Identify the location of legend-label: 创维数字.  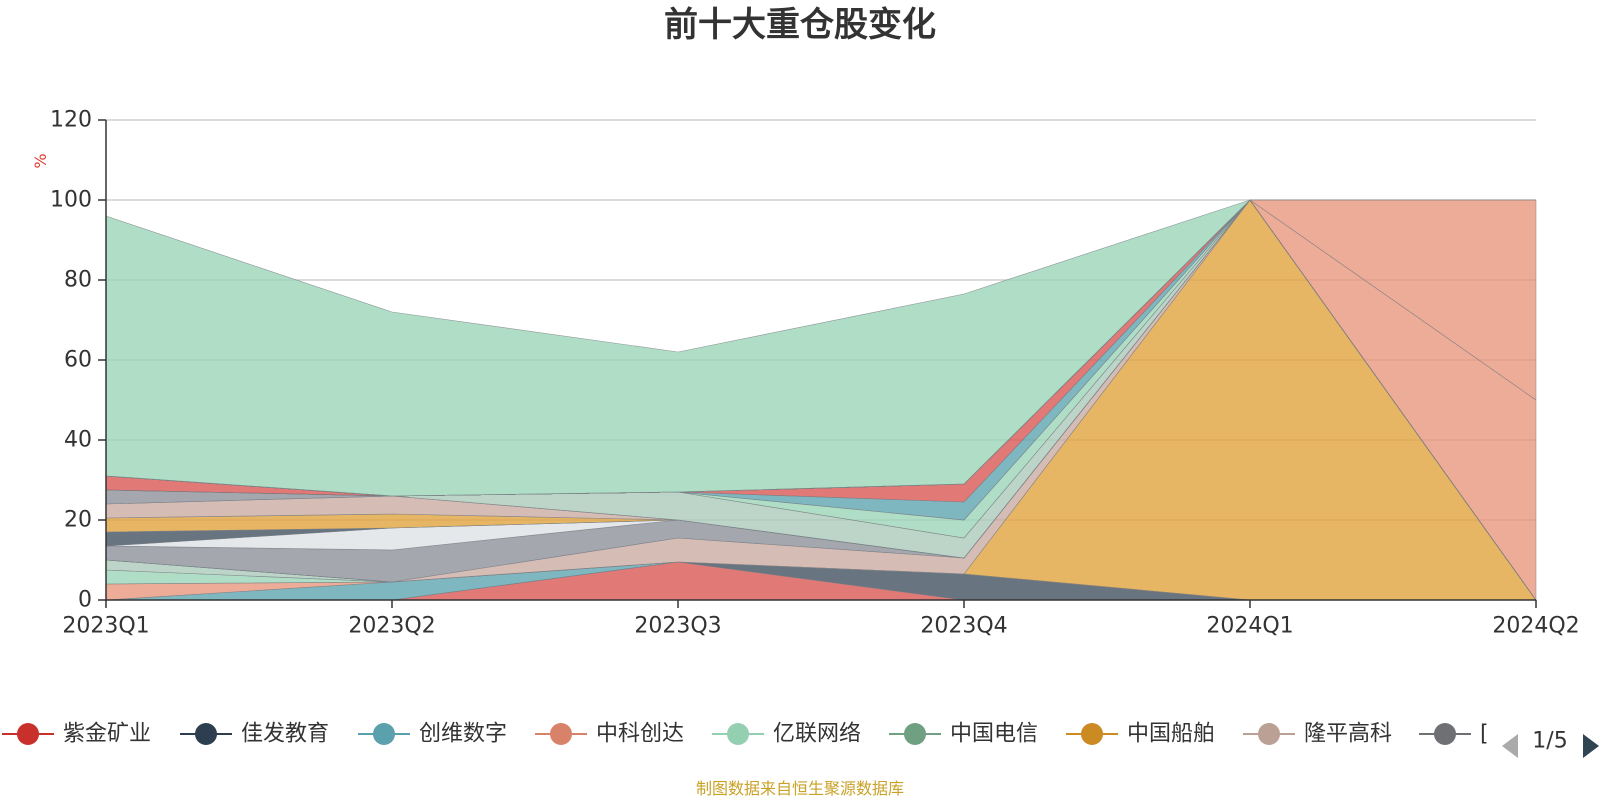
(463, 734).